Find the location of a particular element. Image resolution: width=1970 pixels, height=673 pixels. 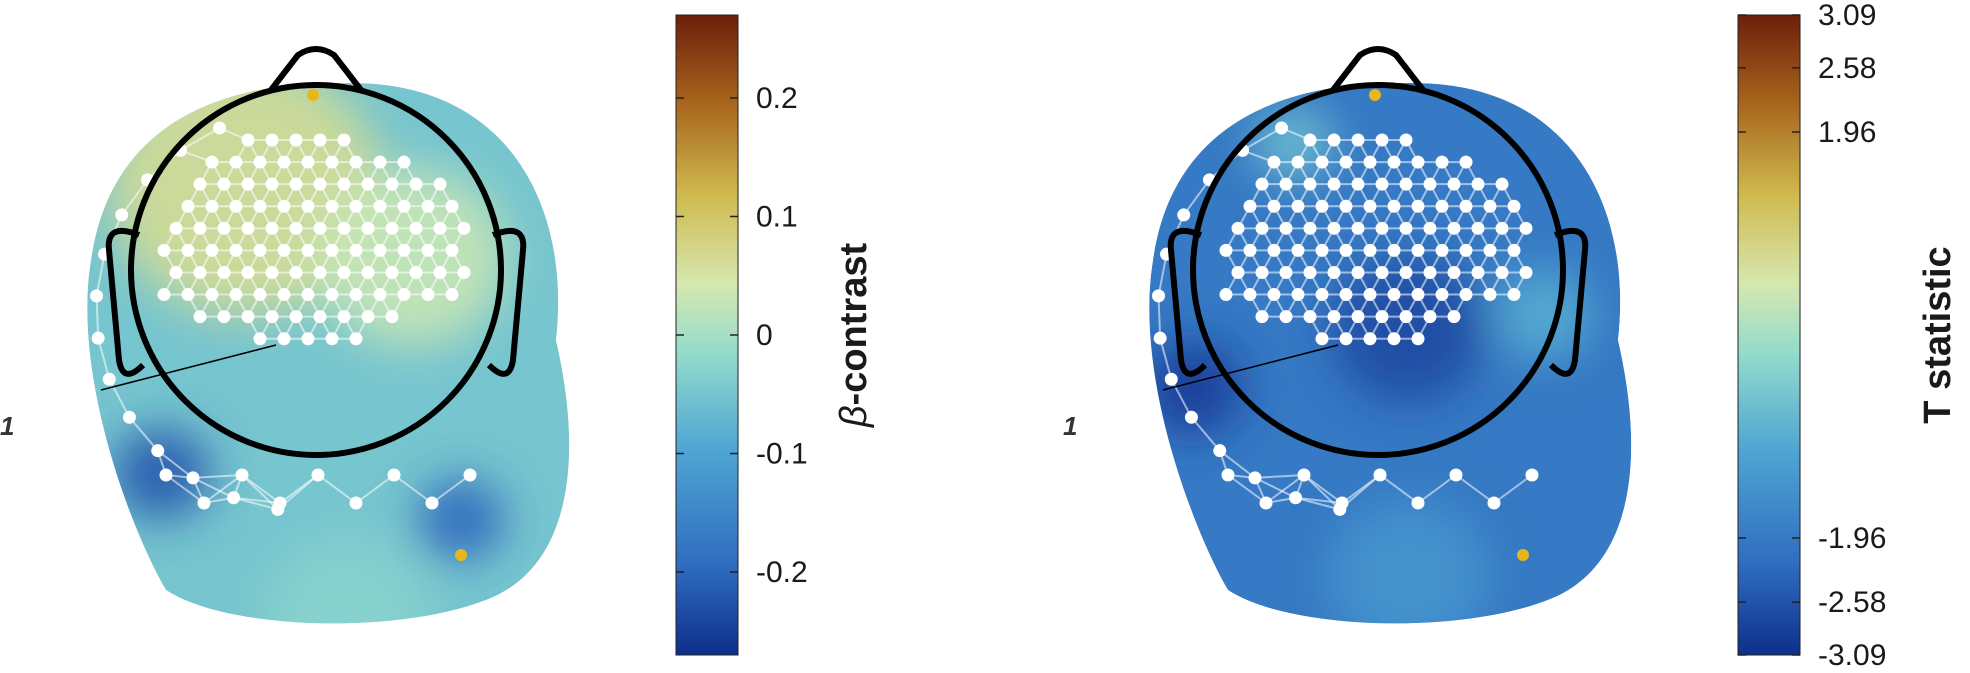

colorbar-tick-label: 0.1 is located at coordinates (777, 216).